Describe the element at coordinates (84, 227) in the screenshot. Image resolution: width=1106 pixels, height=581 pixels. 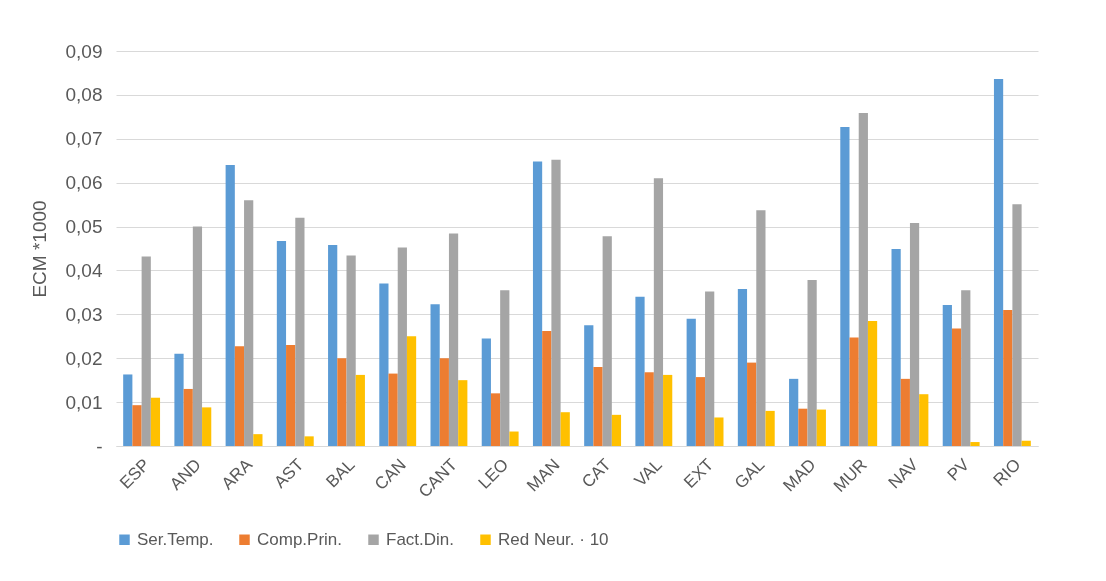
I see `y-tick-label: 0,05` at that location.